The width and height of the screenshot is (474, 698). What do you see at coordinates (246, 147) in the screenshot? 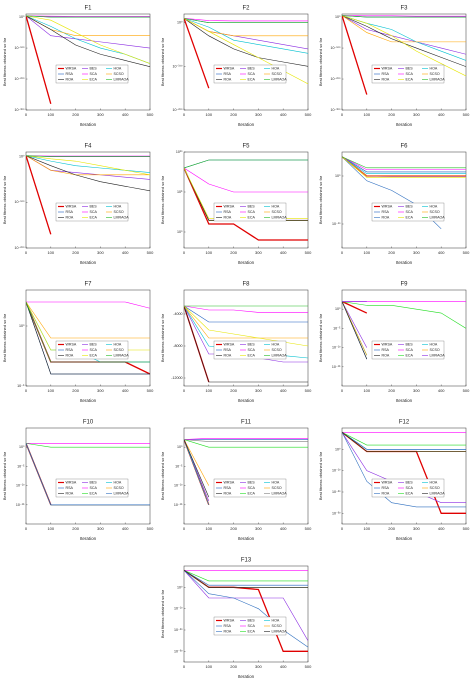
I see `chart-title: F5` at bounding box center [246, 147].